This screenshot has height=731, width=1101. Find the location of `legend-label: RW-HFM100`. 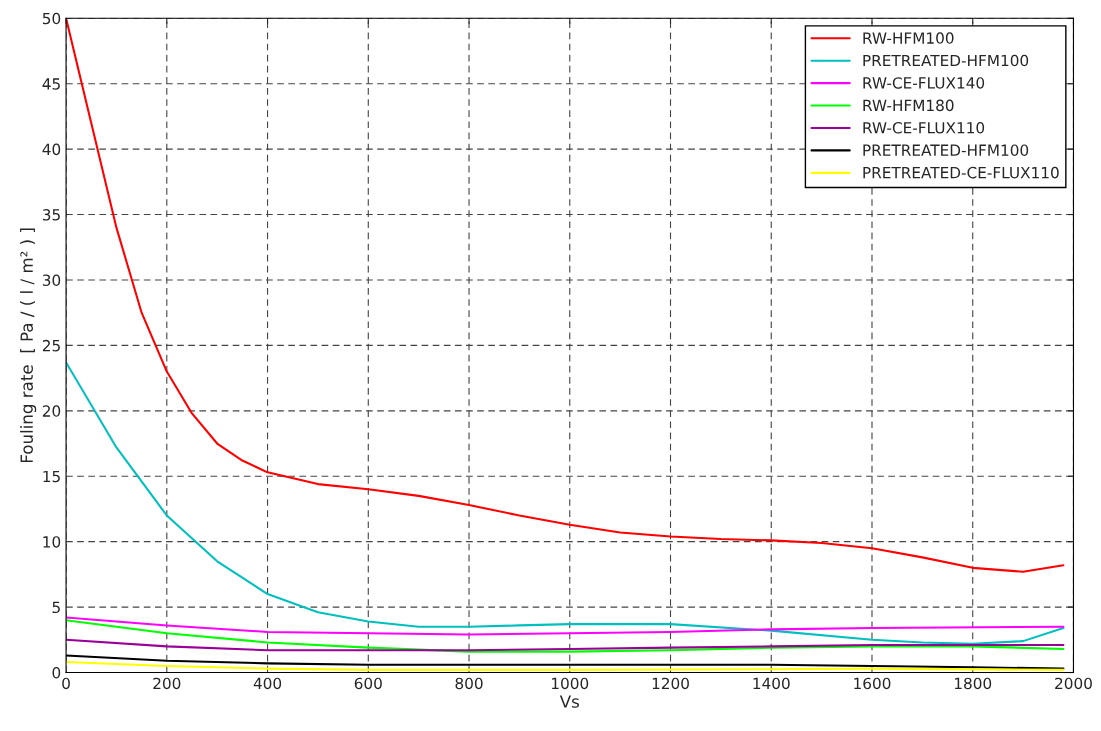

legend-label: RW-HFM100 is located at coordinates (908, 38).